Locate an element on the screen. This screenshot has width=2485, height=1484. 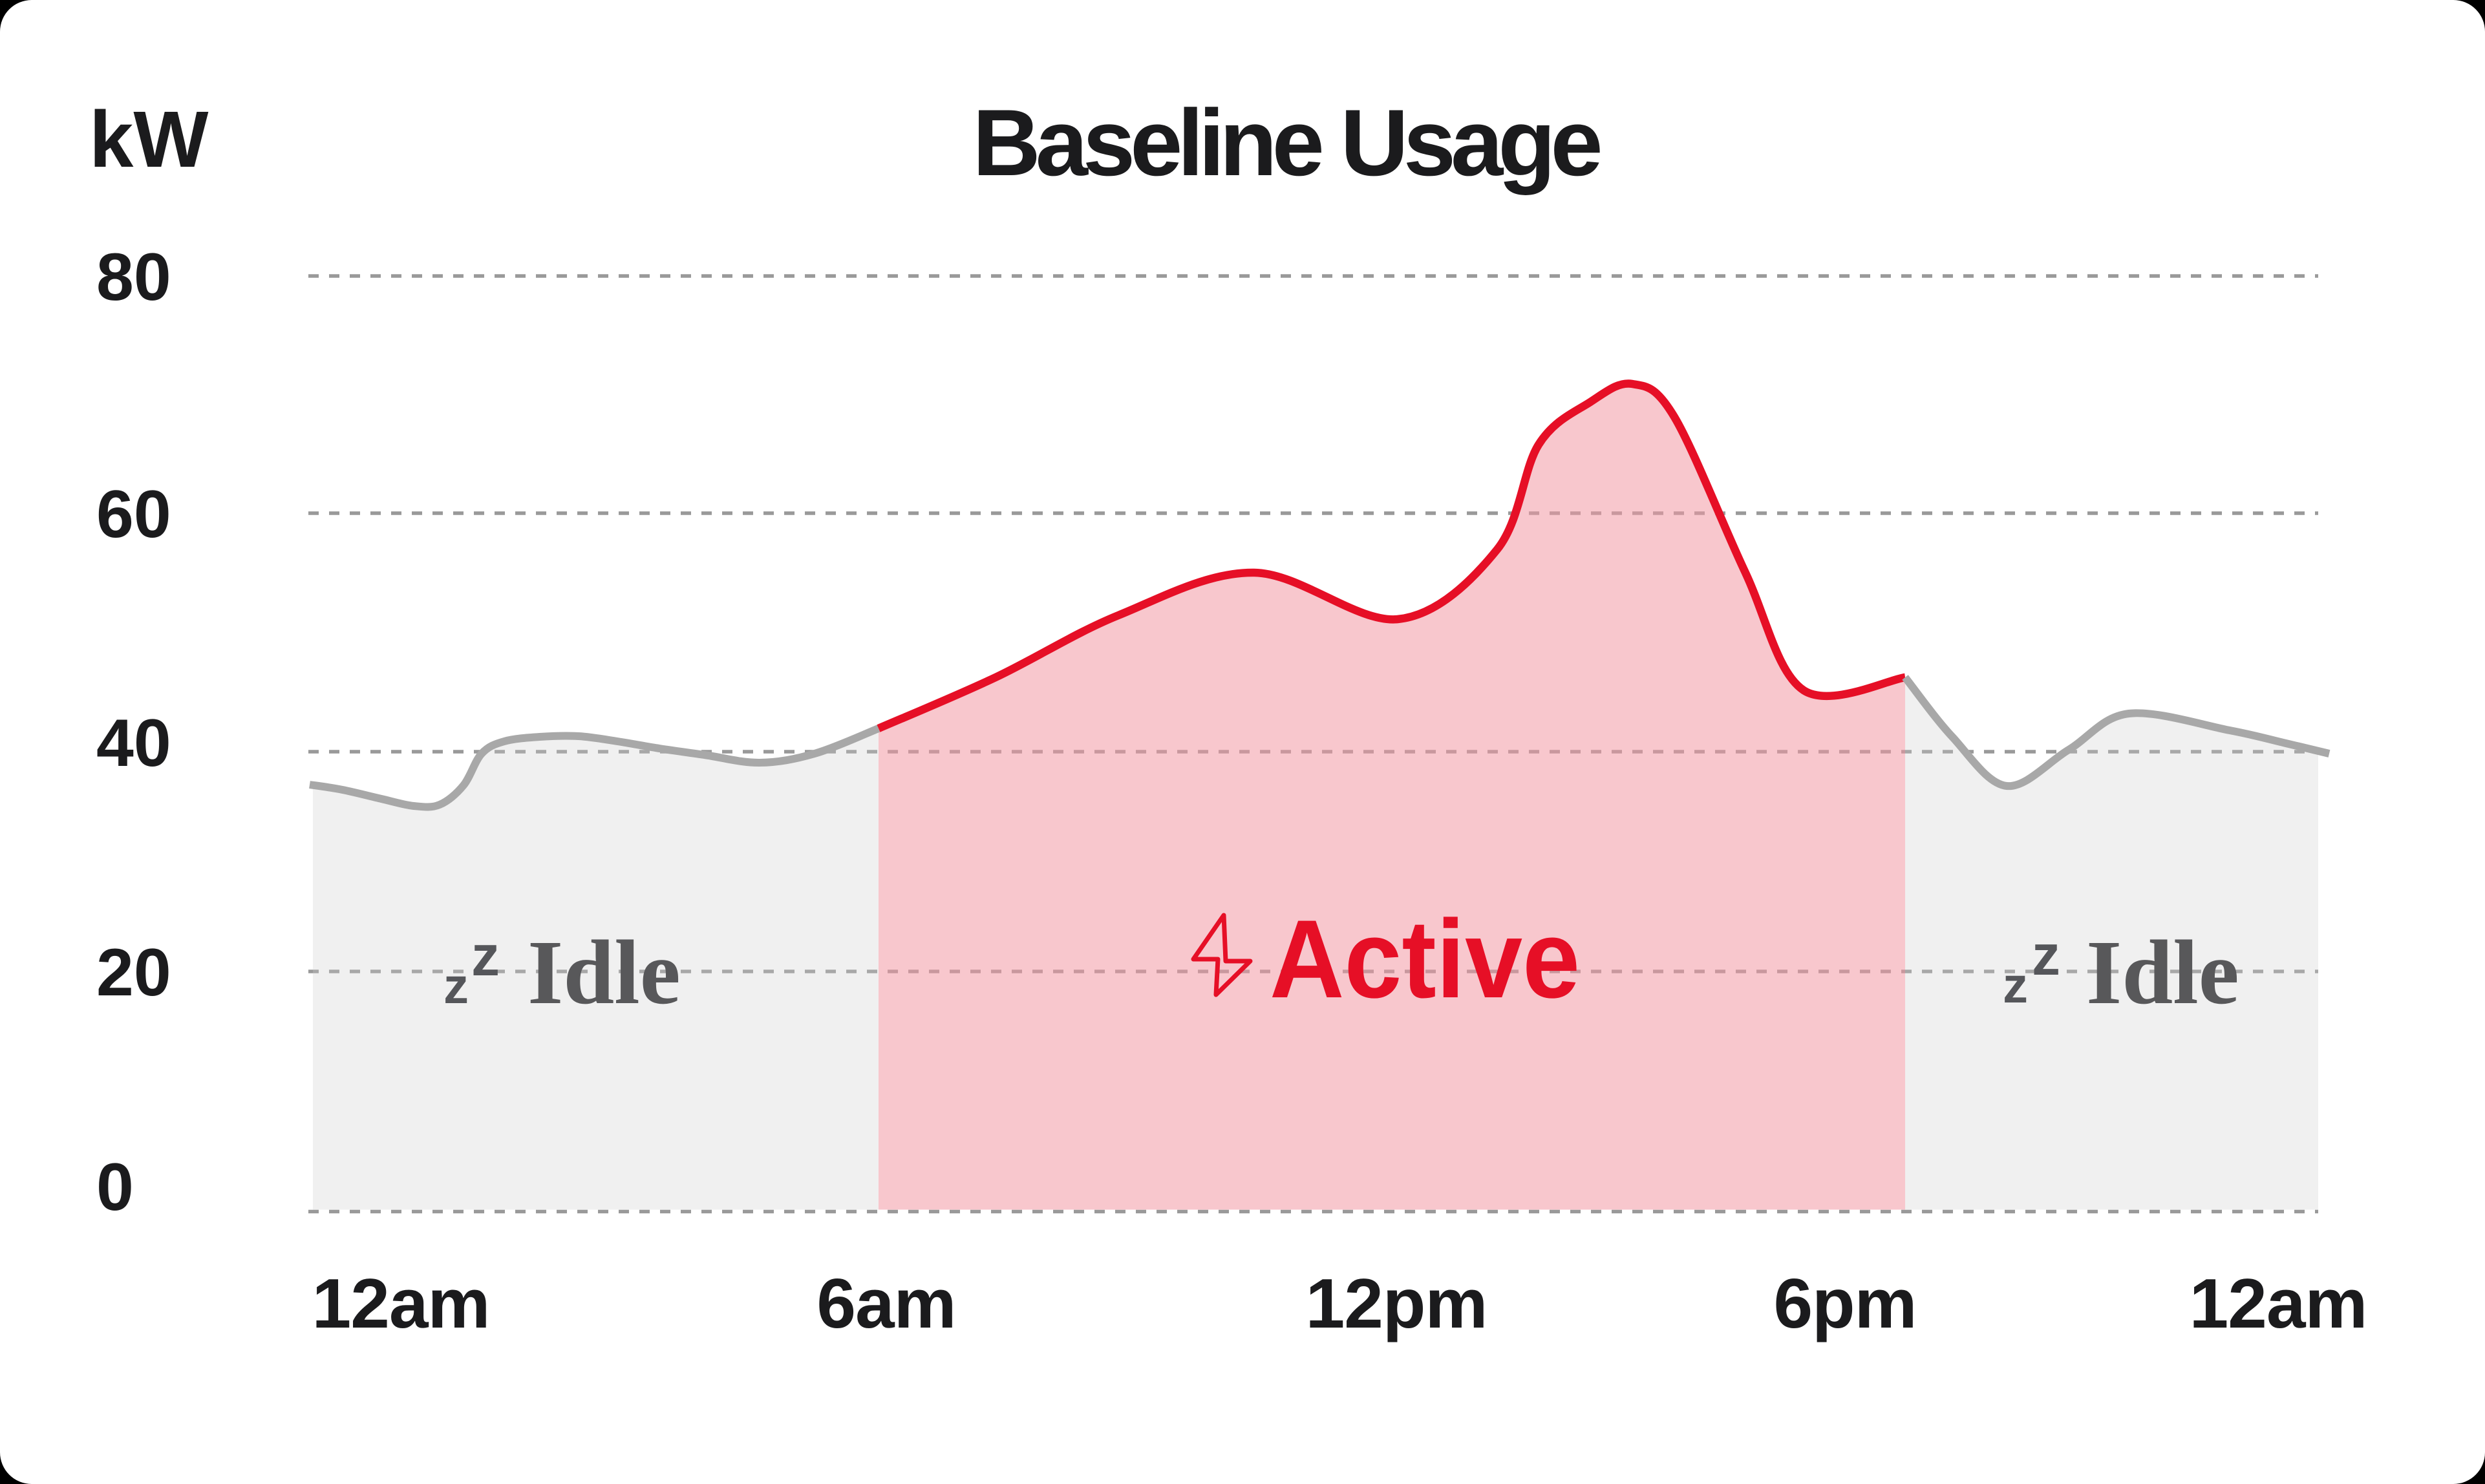
svg-text: Active is located at coordinates (1425, 960).